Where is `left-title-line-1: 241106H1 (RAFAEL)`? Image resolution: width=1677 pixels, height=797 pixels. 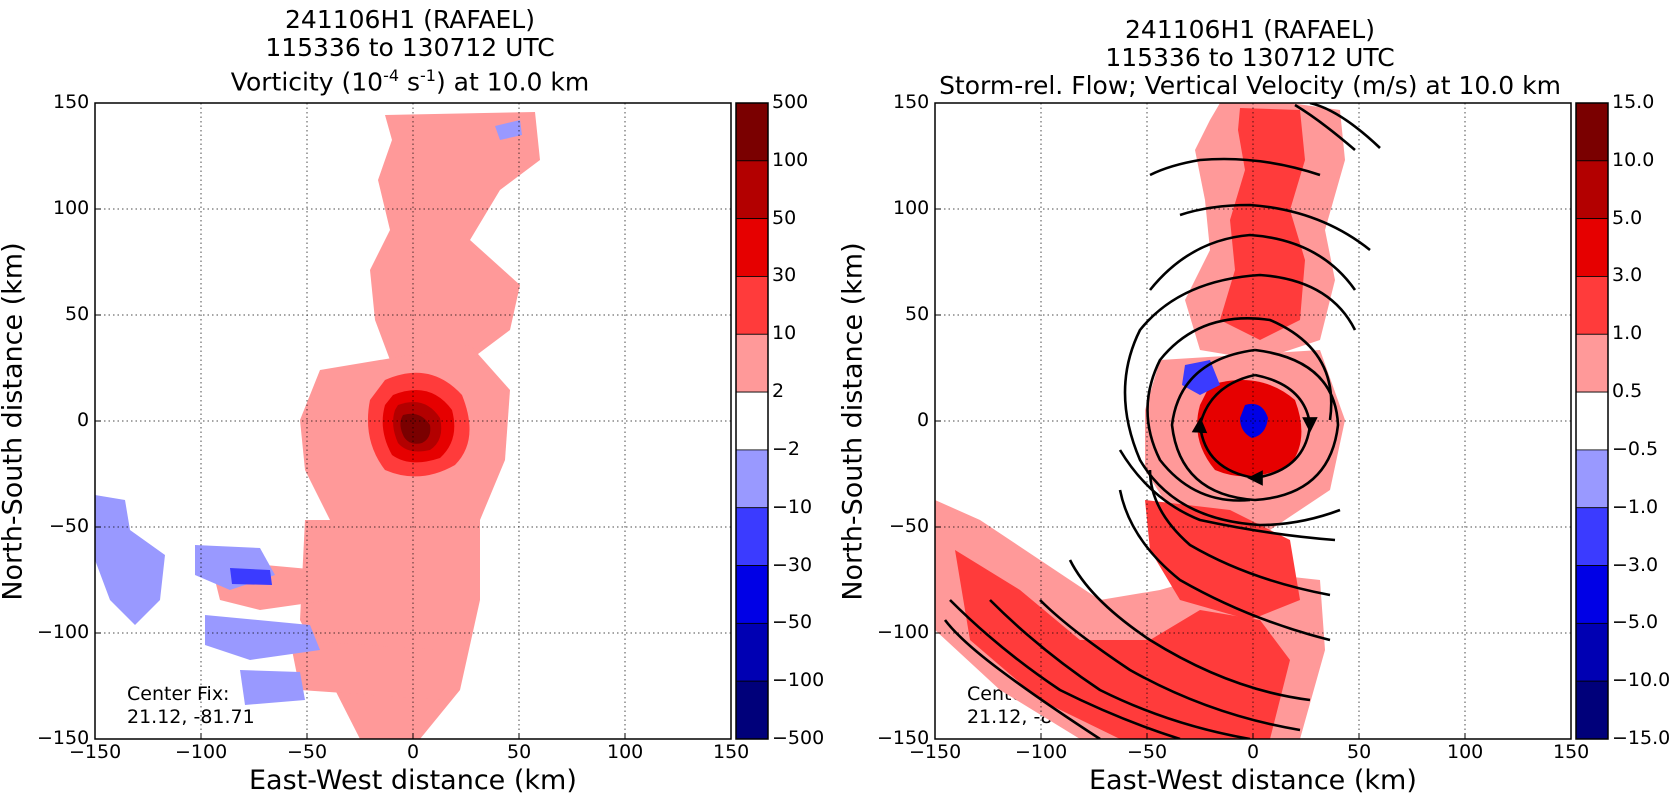
left-title-line-1: 241106H1 (RAFAEL) is located at coordinates (410, 19).